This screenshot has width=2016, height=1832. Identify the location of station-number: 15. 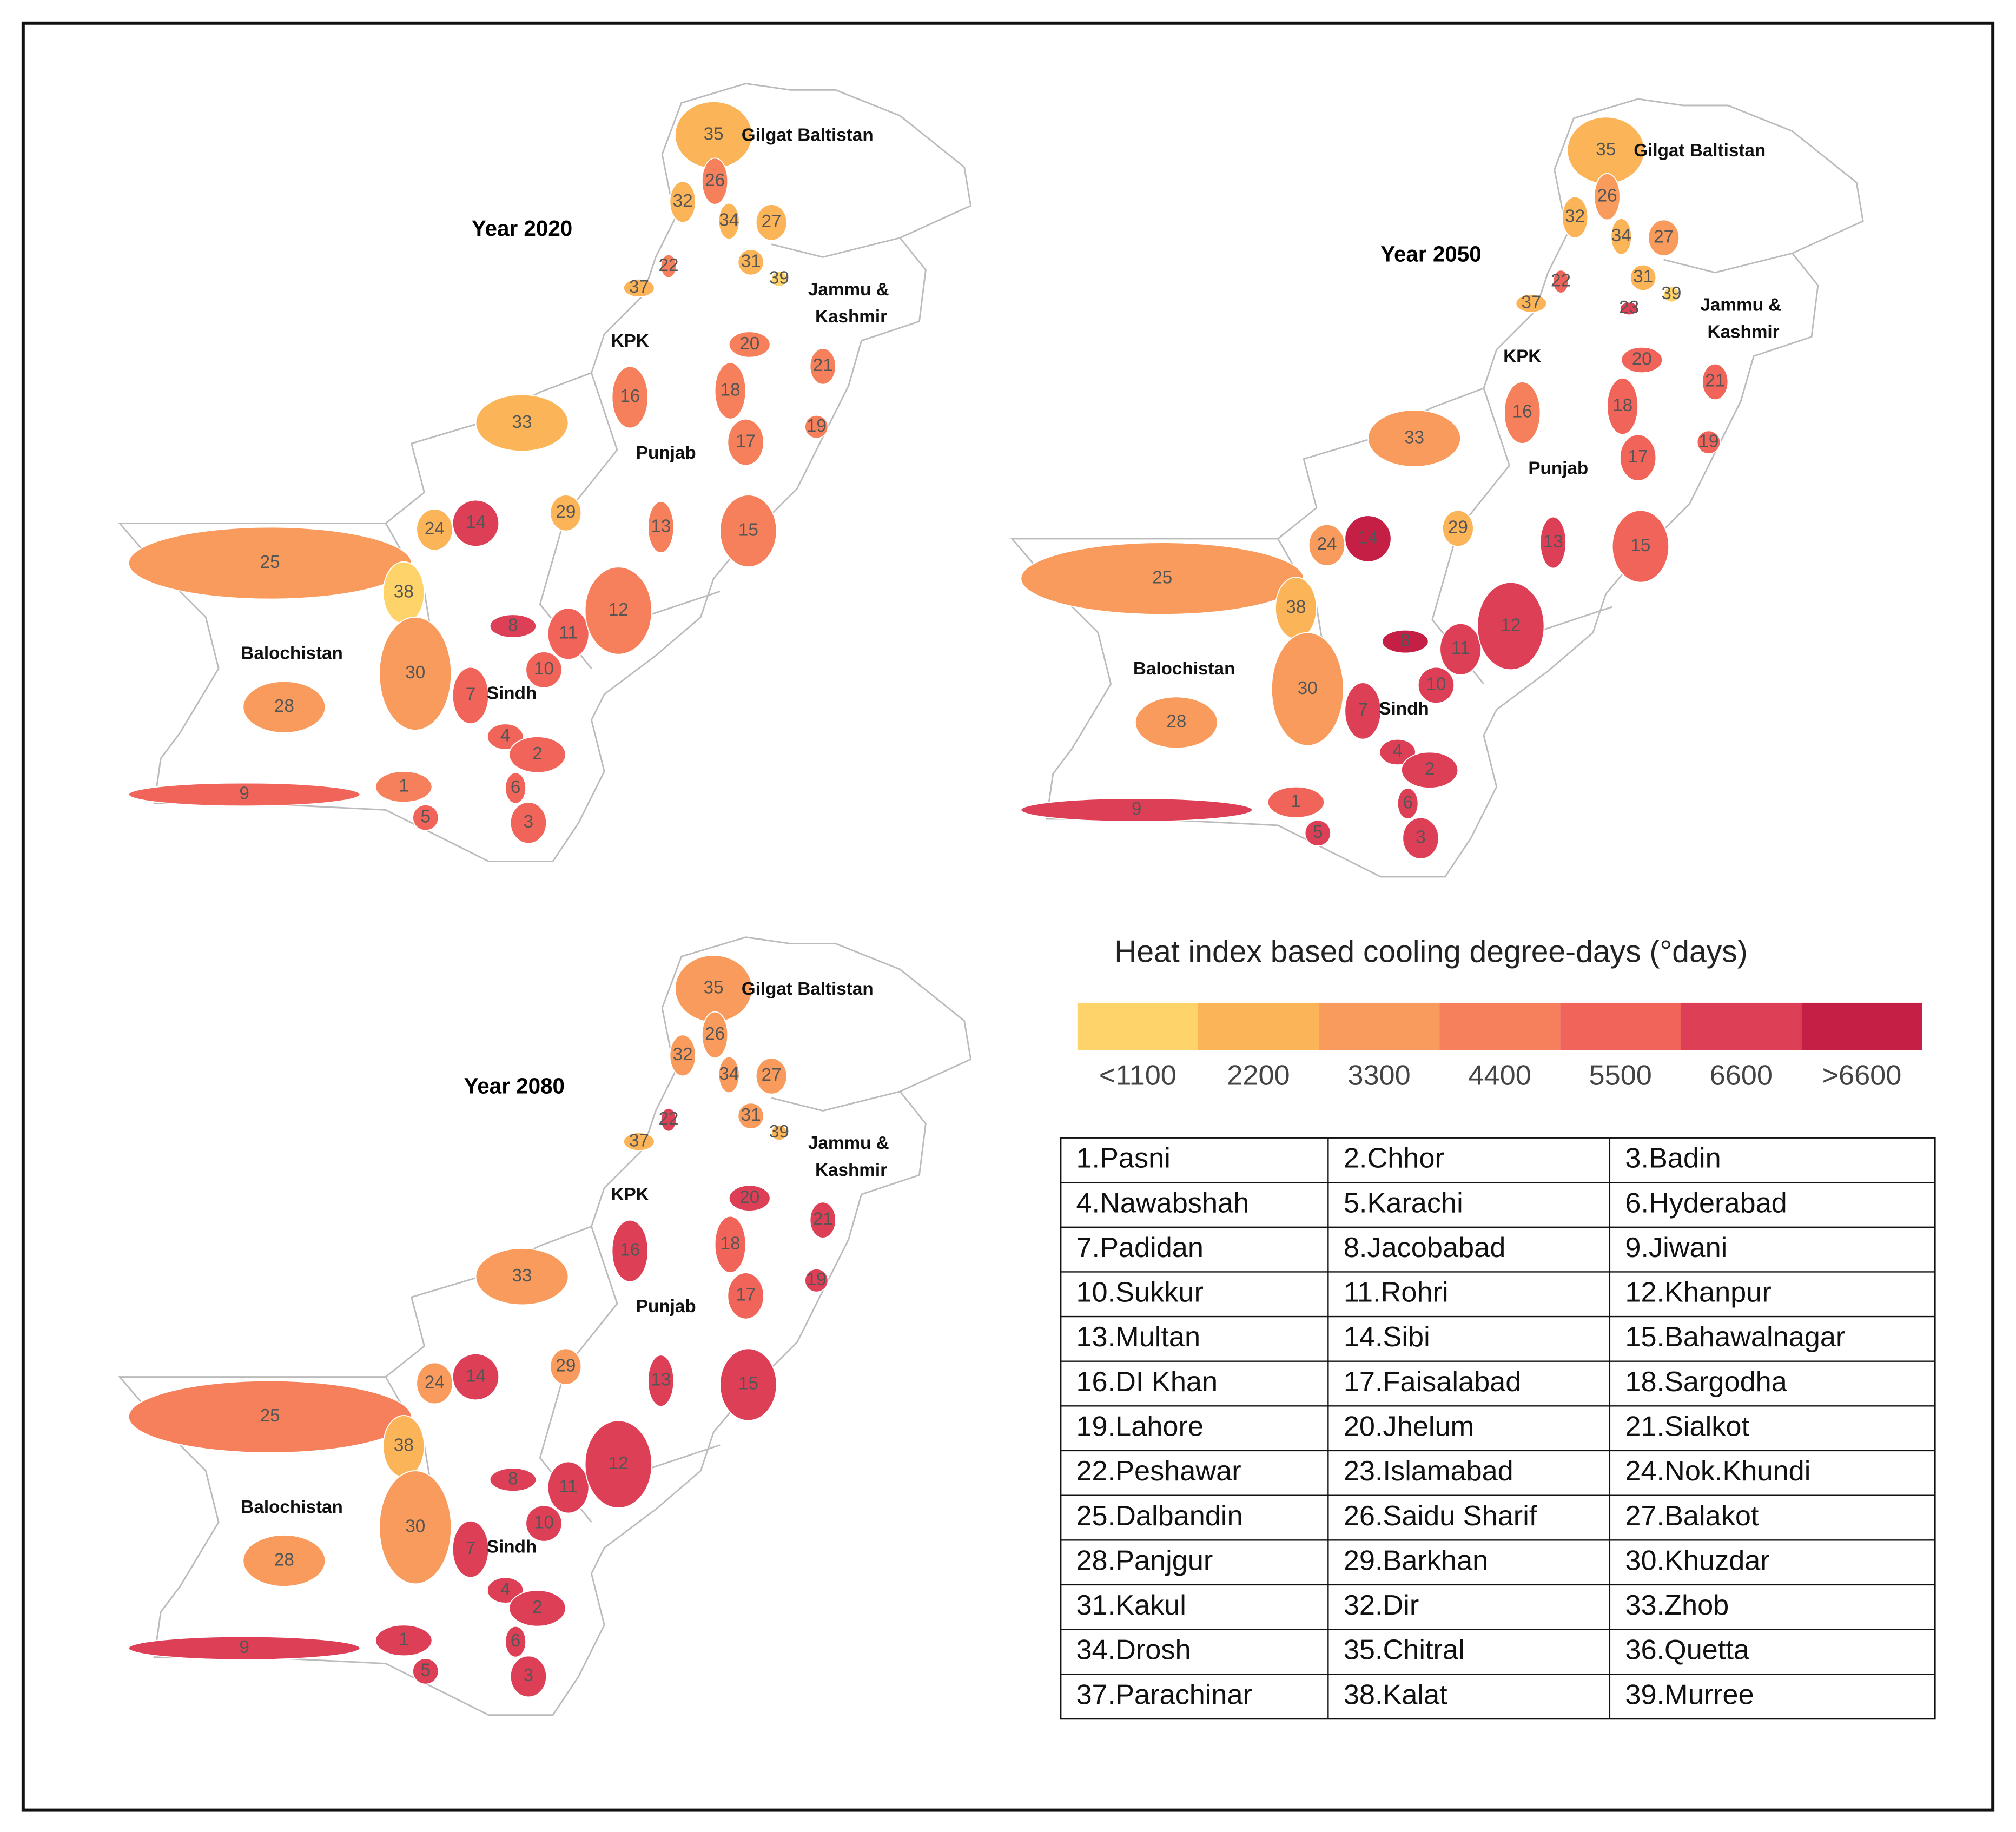
(748, 530).